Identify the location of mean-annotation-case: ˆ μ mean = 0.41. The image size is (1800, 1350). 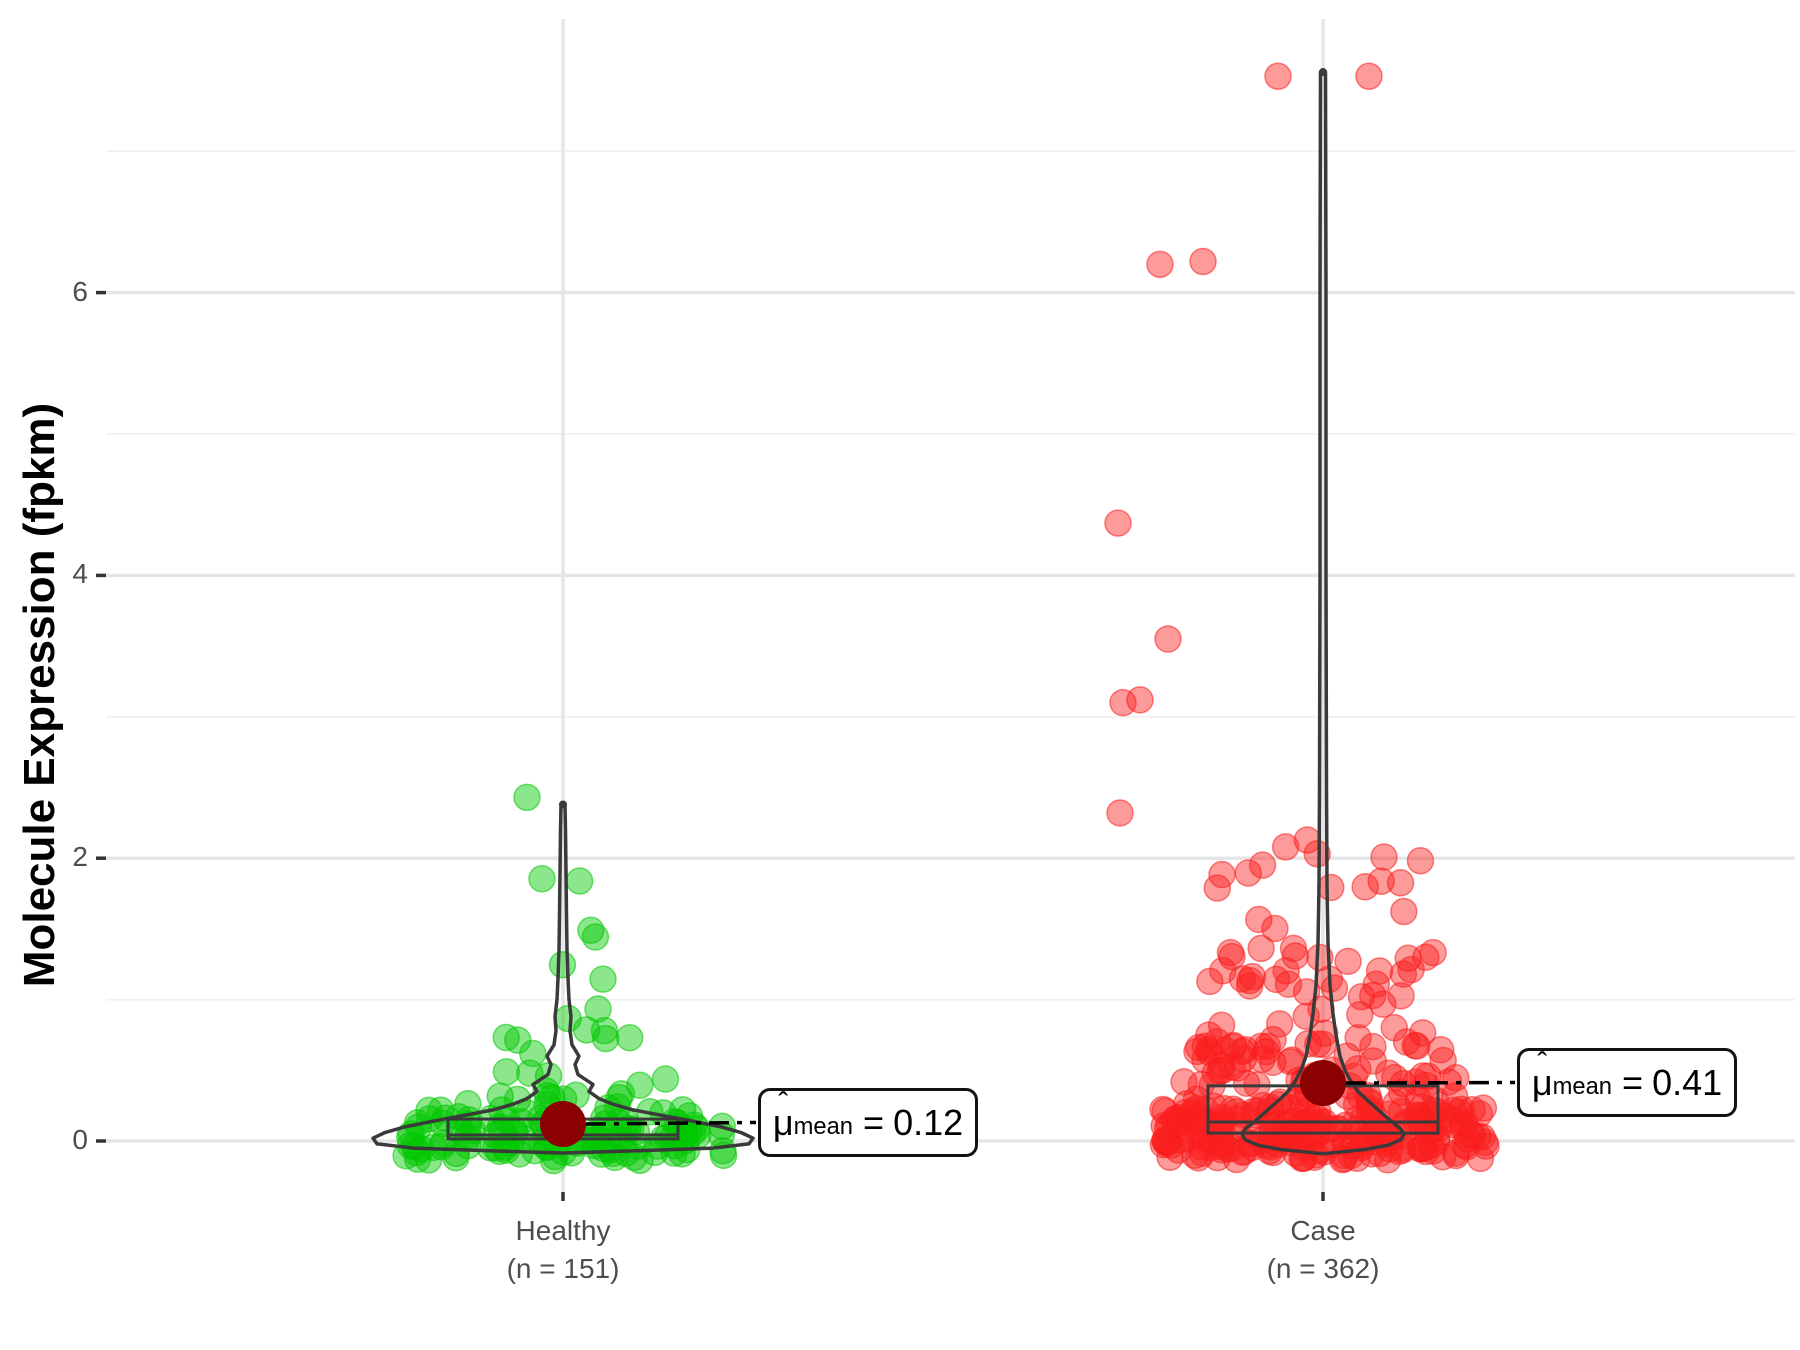
(1627, 1082).